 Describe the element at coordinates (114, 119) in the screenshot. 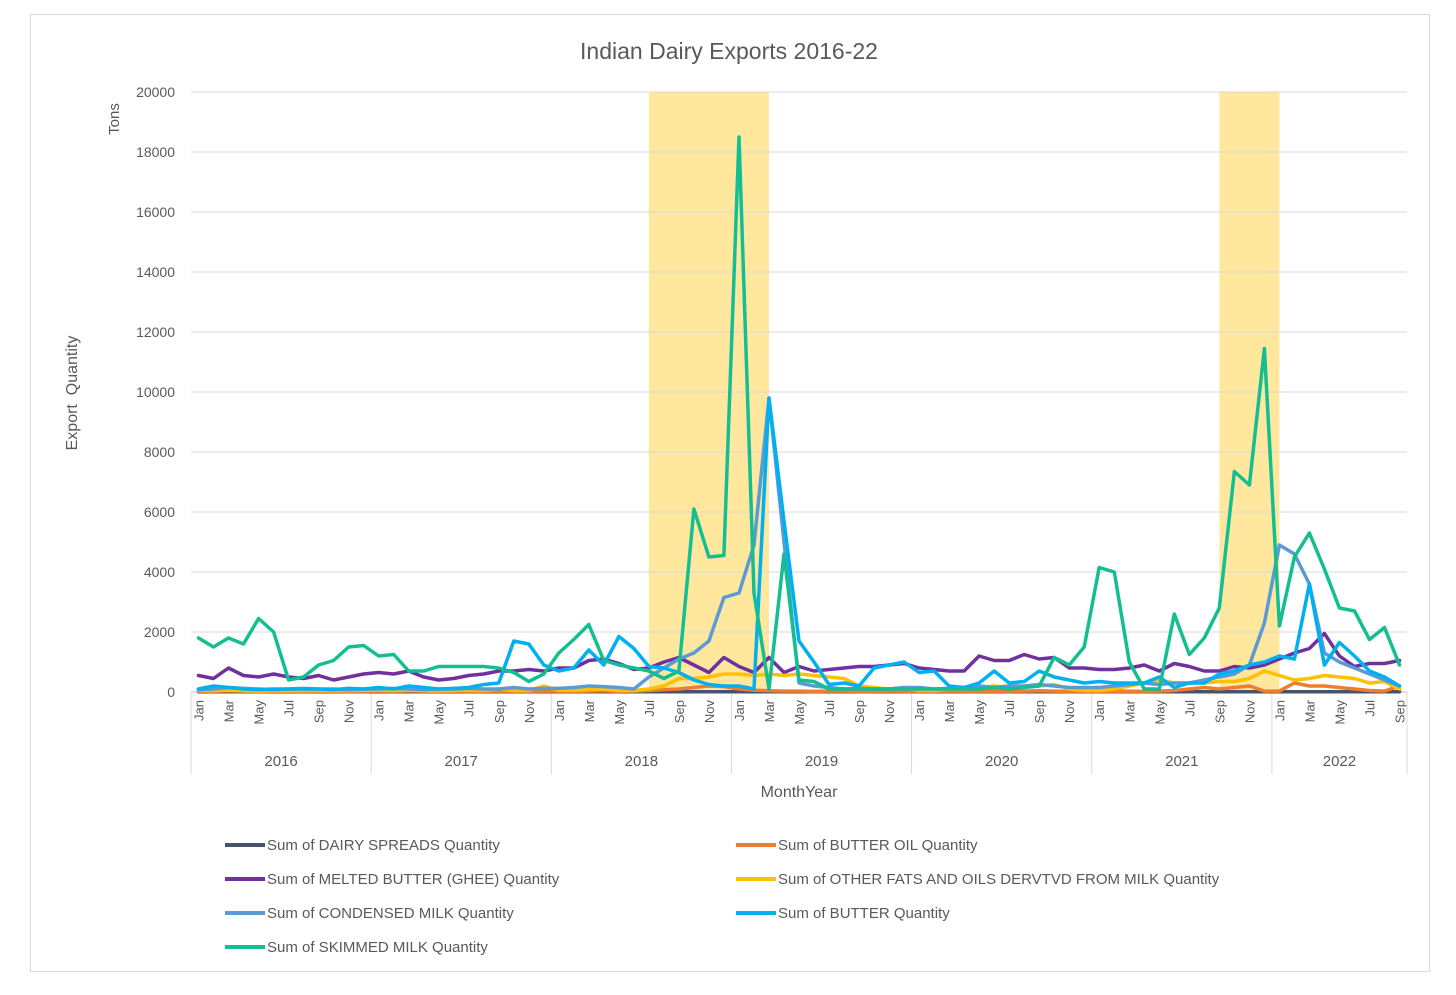

I see `unit-label: Tons` at that location.